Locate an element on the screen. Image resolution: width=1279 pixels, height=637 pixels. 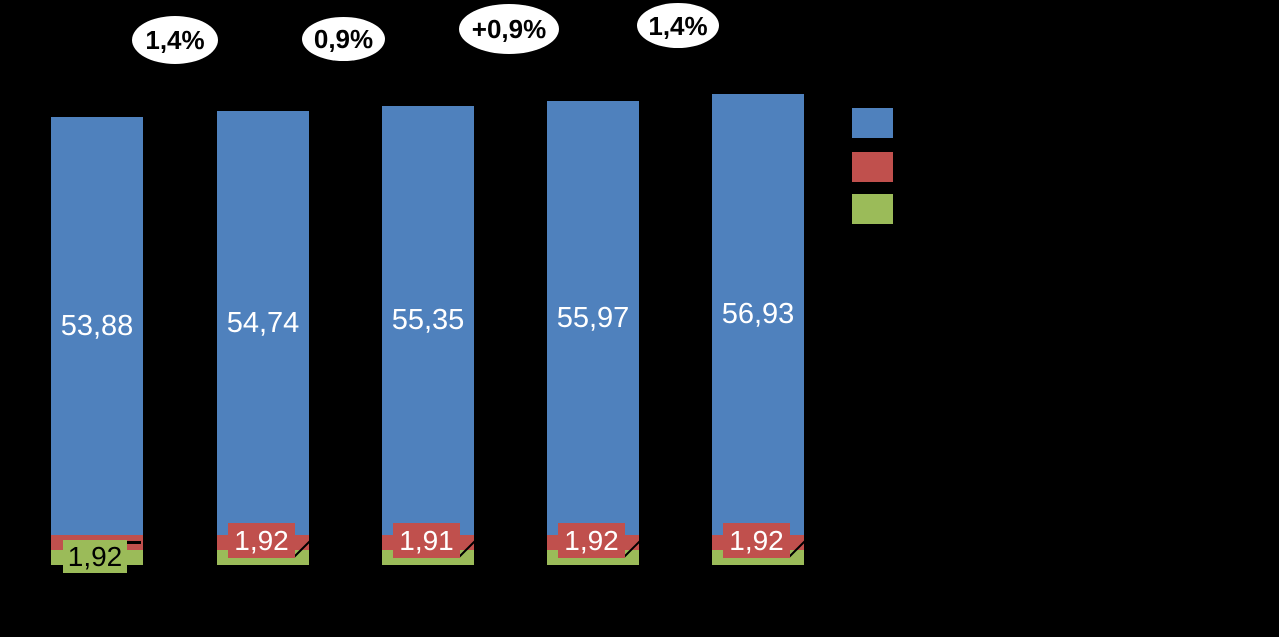
blue-value-label: 53,88 is located at coordinates (97, 325).